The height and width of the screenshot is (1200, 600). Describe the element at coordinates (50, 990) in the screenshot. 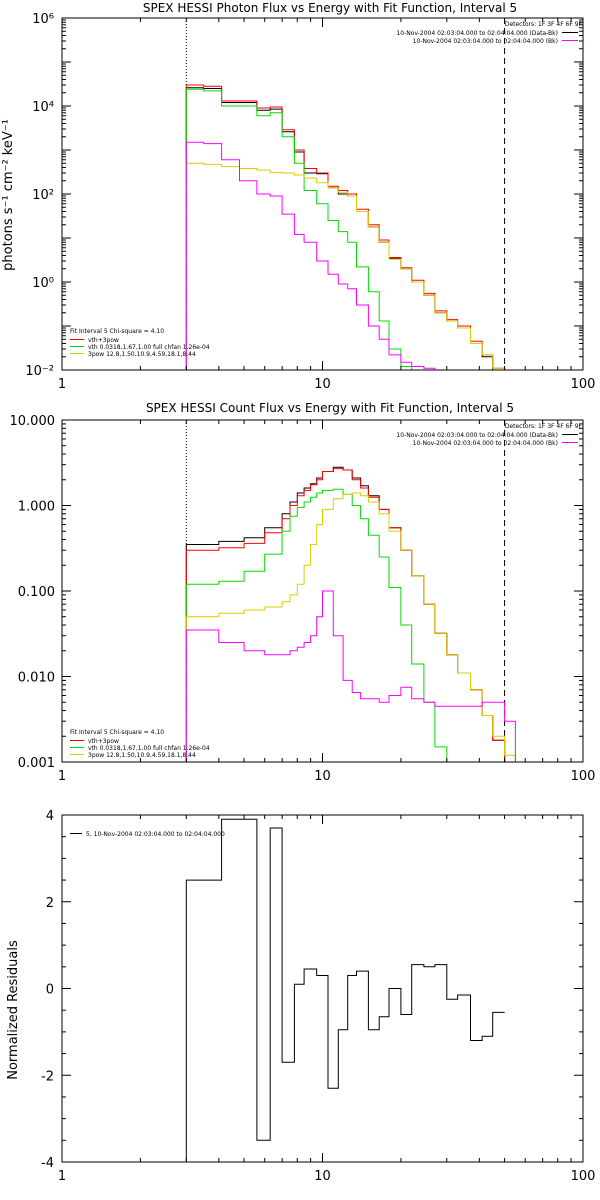

I see `y-tick-label: 0` at that location.